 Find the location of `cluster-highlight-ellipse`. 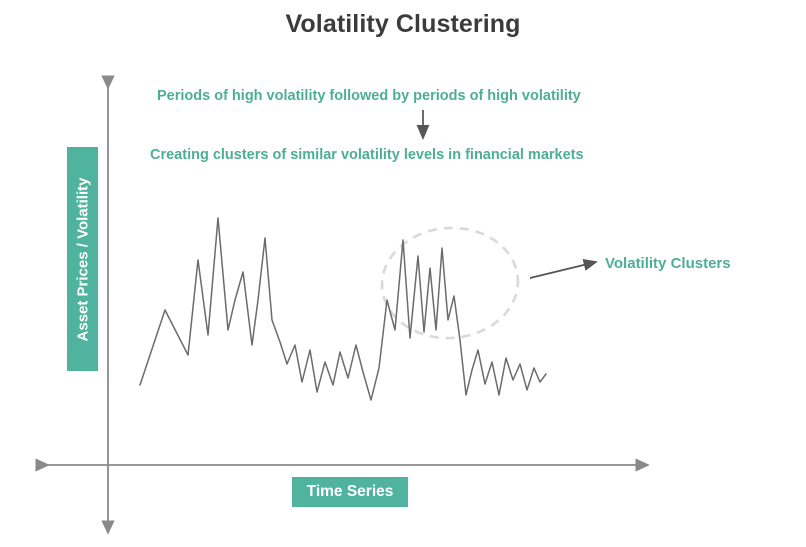

cluster-highlight-ellipse is located at coordinates (450, 283).